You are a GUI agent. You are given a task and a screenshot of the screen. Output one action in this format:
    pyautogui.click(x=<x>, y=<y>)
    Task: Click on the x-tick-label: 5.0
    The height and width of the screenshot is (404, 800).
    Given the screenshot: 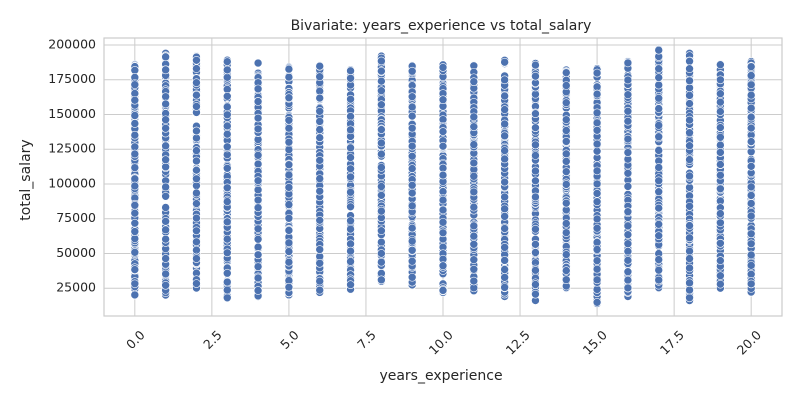 What is the action you would take?
    pyautogui.click(x=289, y=339)
    